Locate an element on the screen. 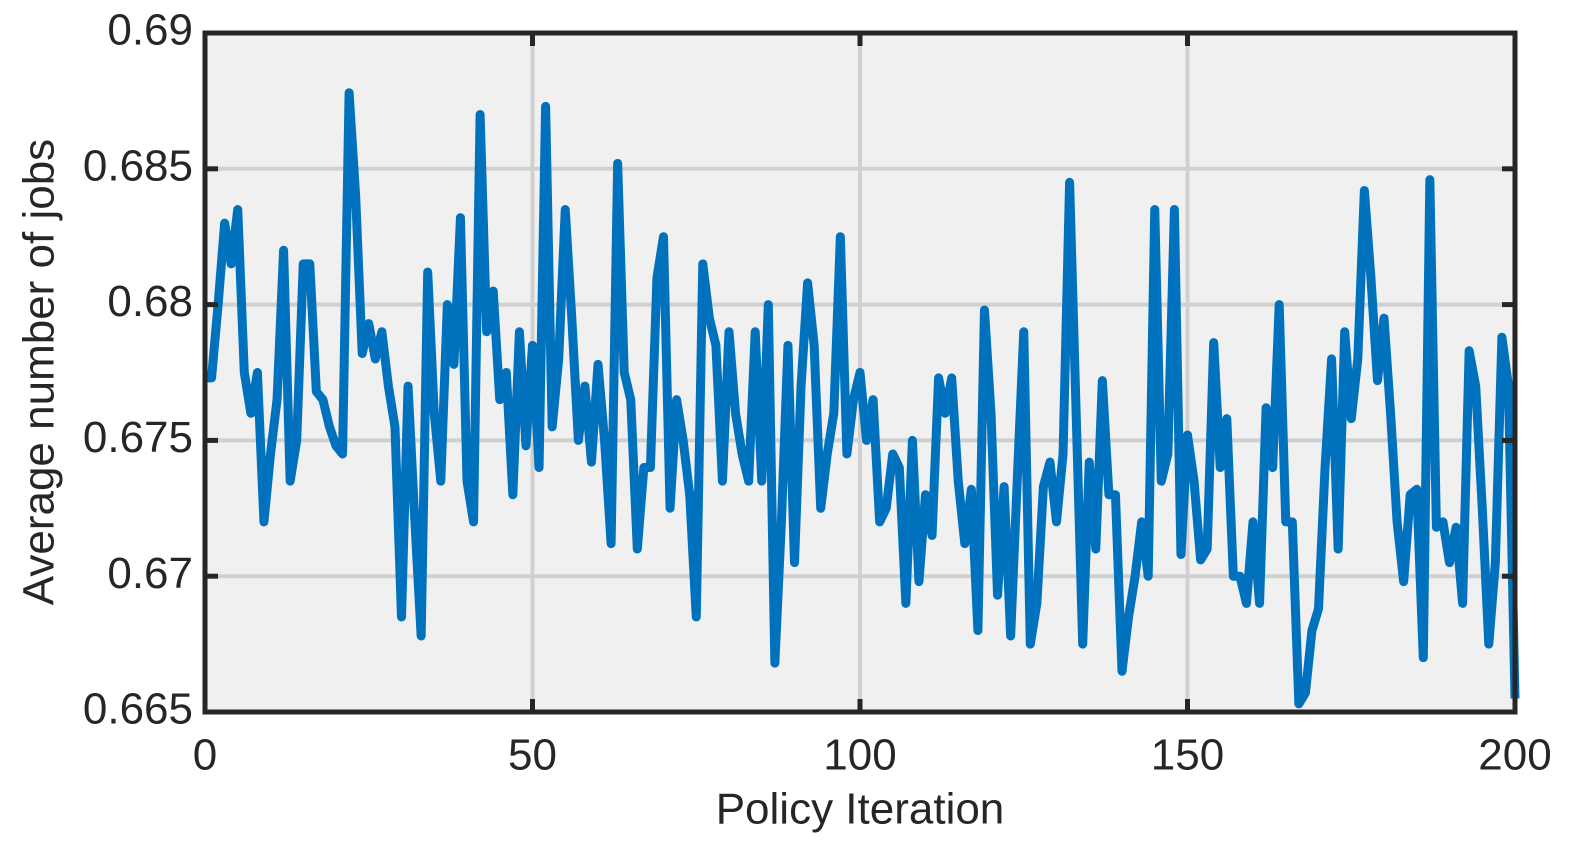  x-axis-label: Policy Iteration is located at coordinates (860, 809).